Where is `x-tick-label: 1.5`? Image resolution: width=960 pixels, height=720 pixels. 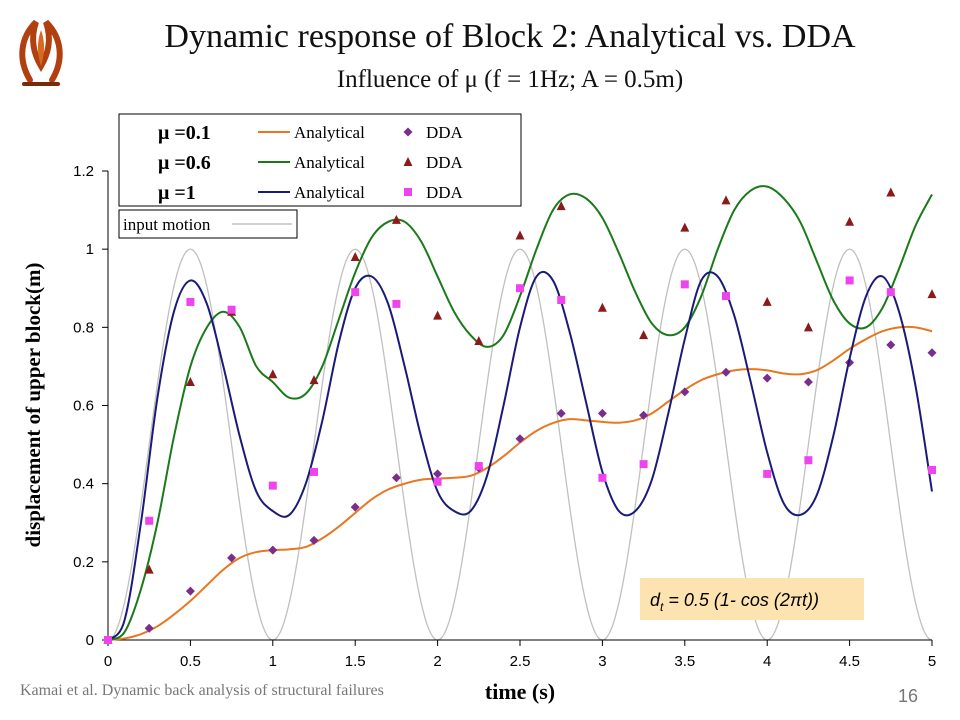 x-tick-label: 1.5 is located at coordinates (355, 661).